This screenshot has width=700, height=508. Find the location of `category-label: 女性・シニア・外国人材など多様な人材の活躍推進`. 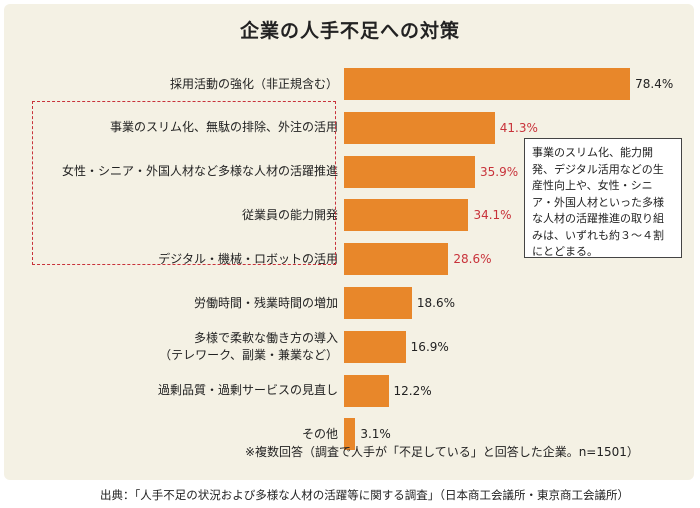

category-label: 女性・シニア・外国人材など多様な人材の活躍推進 is located at coordinates (199, 171).